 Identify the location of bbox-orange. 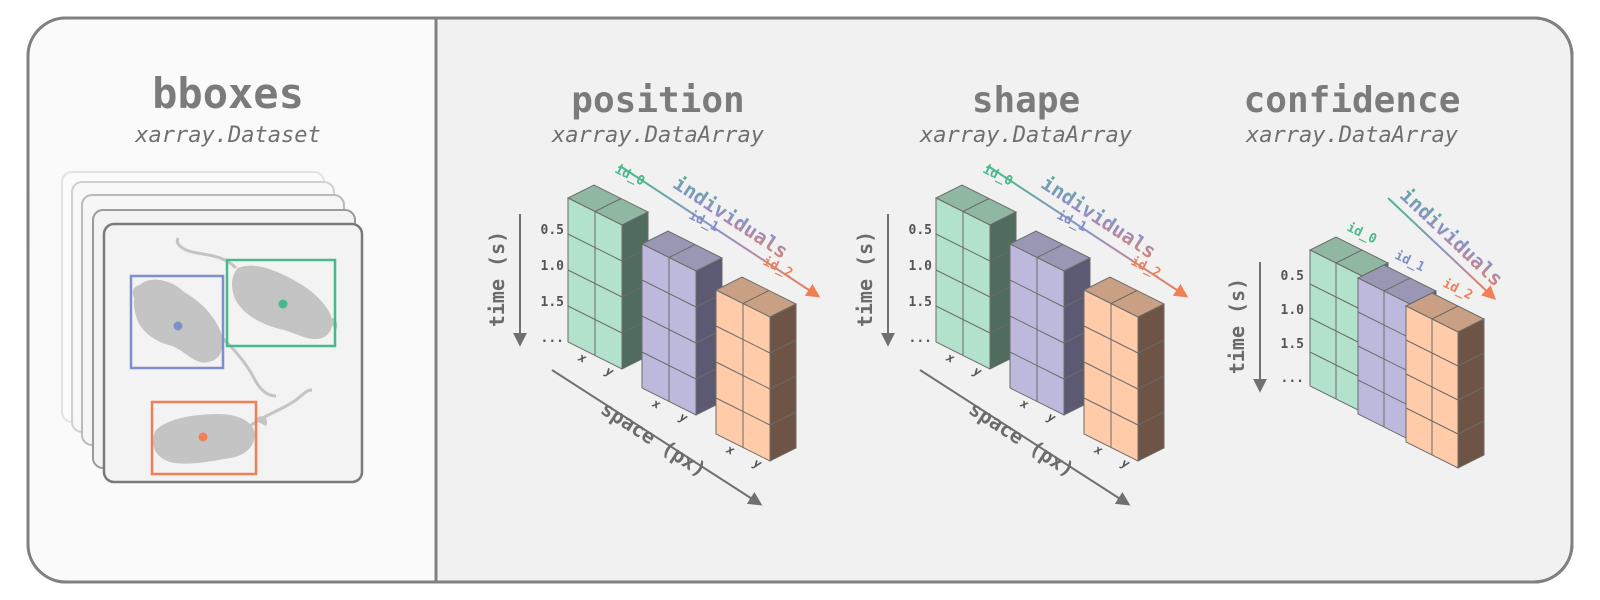
(204, 438).